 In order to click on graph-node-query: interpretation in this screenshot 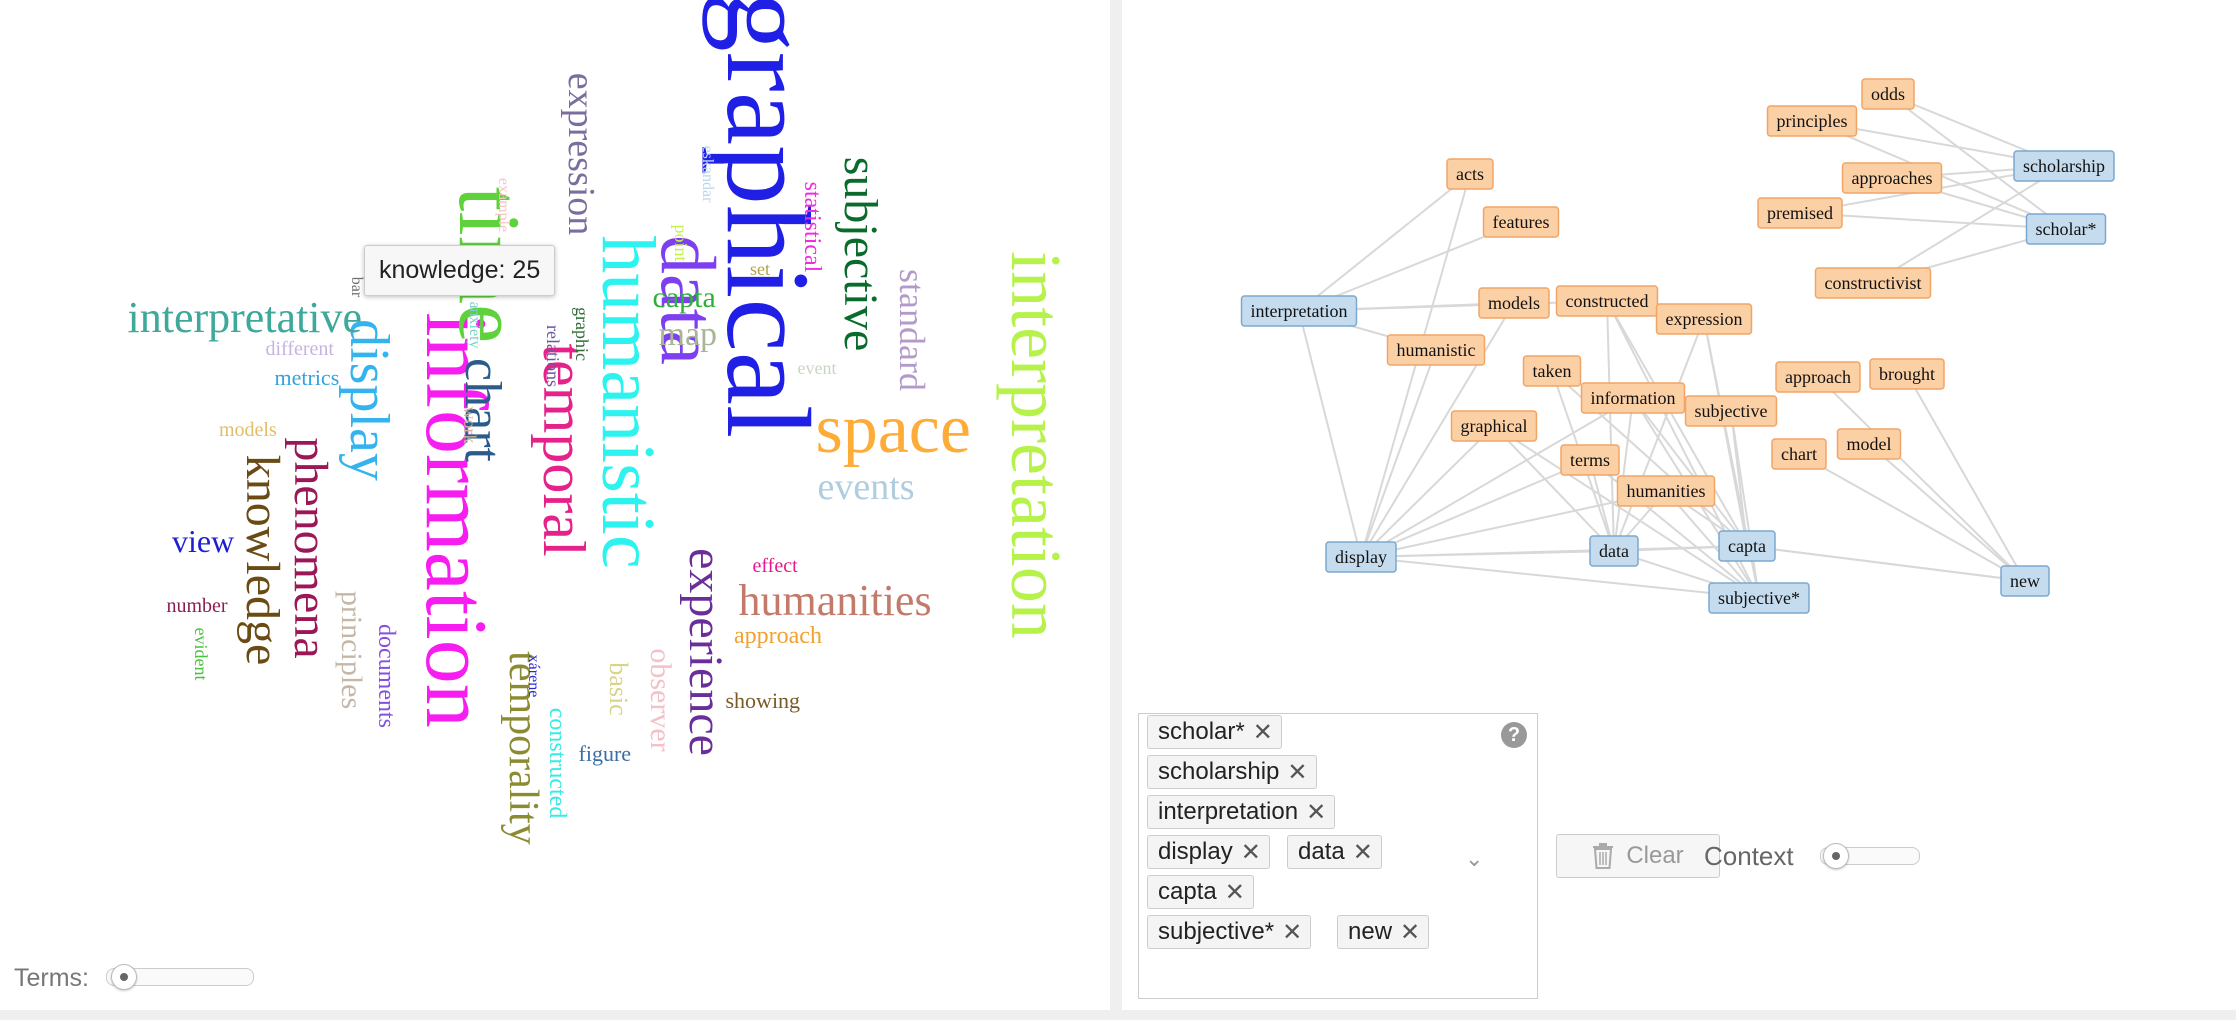, I will do `click(1299, 311)`.